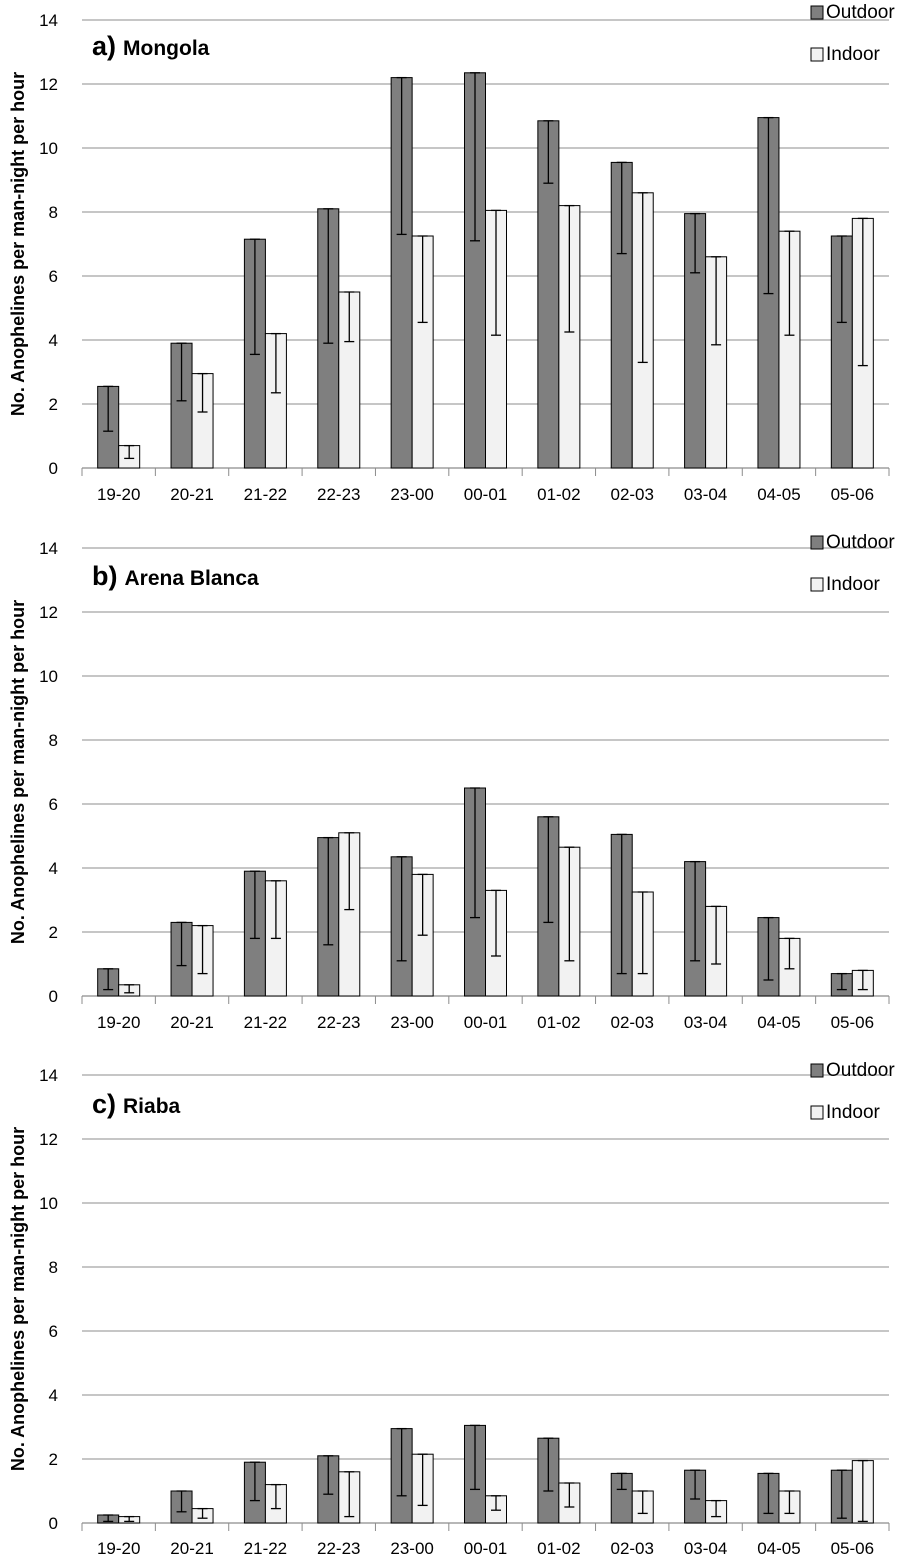 Image resolution: width=908 pixels, height=1559 pixels. I want to click on chart-title-name: Mongola, so click(166, 48).